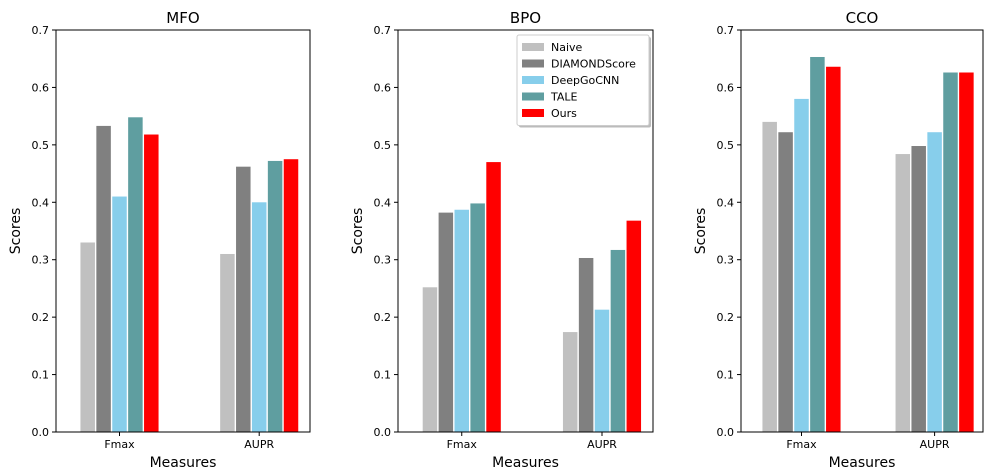 The width and height of the screenshot is (984, 469). What do you see at coordinates (525, 18) in the screenshot?
I see `chart-title: BPO` at bounding box center [525, 18].